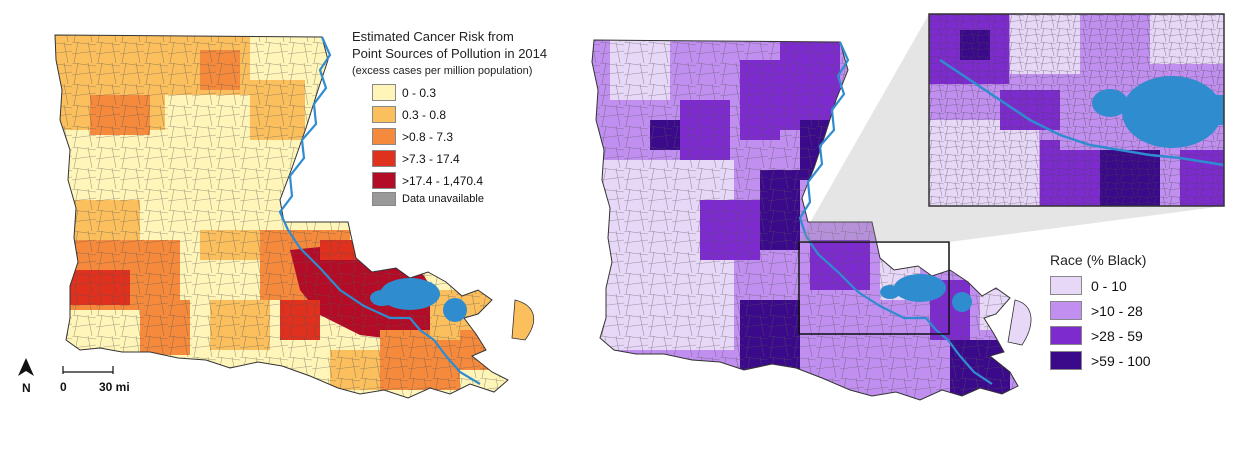 The height and width of the screenshot is (464, 1246). What do you see at coordinates (1117, 310) in the screenshot?
I see `legend-label: >10 - 28` at bounding box center [1117, 310].